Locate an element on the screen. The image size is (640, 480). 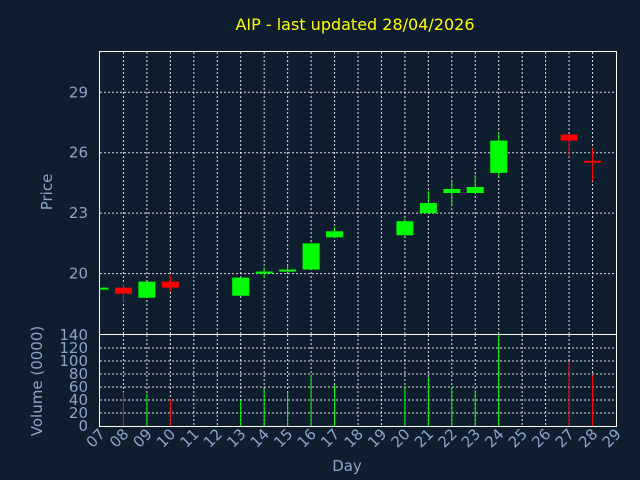
x-tick-label: 15 is located at coordinates (283, 438).